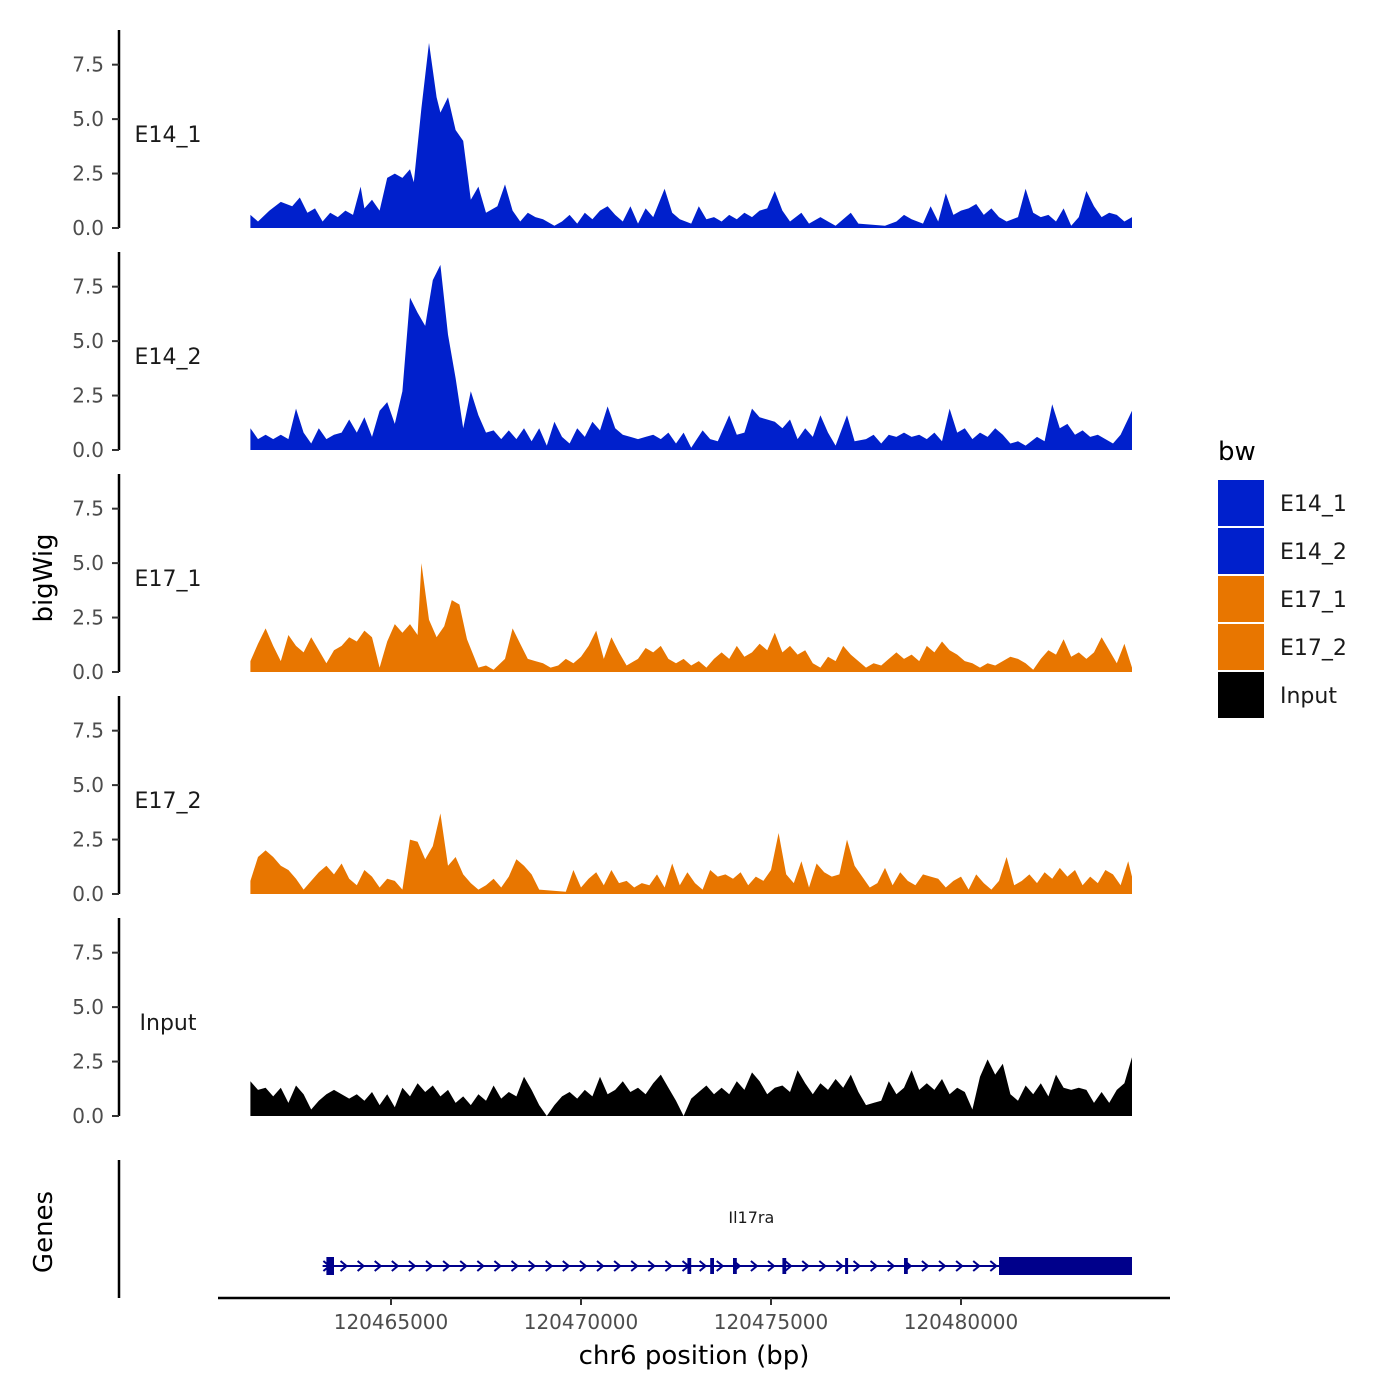 The height and width of the screenshot is (1400, 1400). What do you see at coordinates (694, 1315) in the screenshot?
I see `x-axis: 120465000 120470000 120475000 120480000` at bounding box center [694, 1315].